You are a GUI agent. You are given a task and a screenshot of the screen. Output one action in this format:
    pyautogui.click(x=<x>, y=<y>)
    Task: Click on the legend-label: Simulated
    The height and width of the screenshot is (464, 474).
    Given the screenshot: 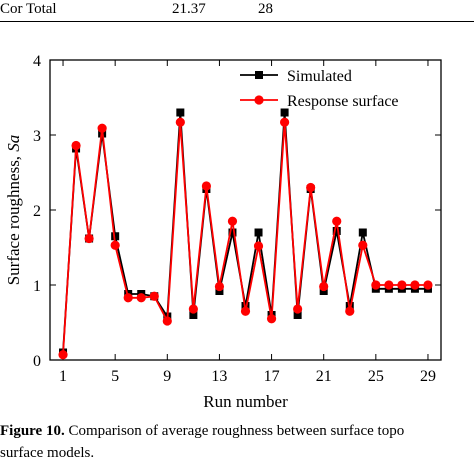 What is the action you would take?
    pyautogui.click(x=319, y=76)
    